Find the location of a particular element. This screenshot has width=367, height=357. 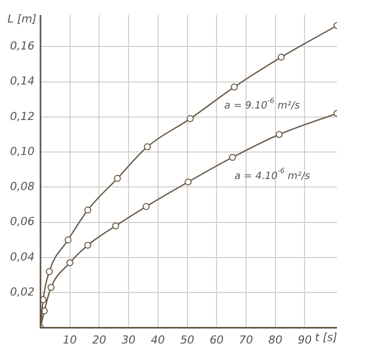

y-tick-label: 0,06 is located at coordinates (22, 221).